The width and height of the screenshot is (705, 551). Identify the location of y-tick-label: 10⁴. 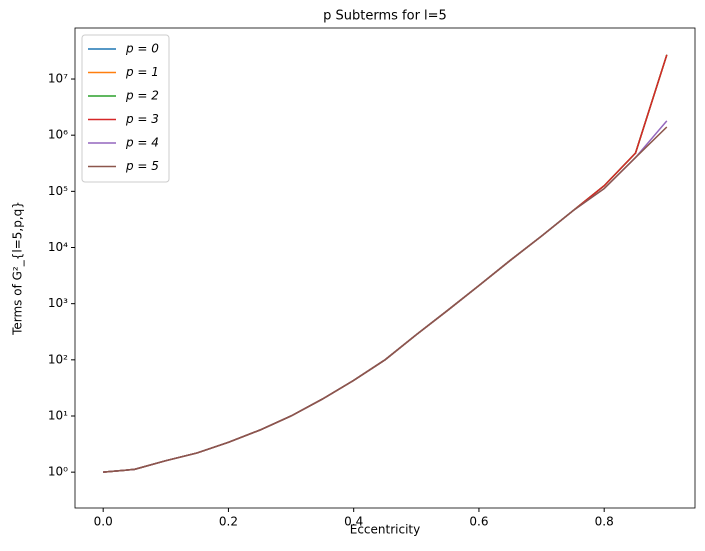
(58, 247).